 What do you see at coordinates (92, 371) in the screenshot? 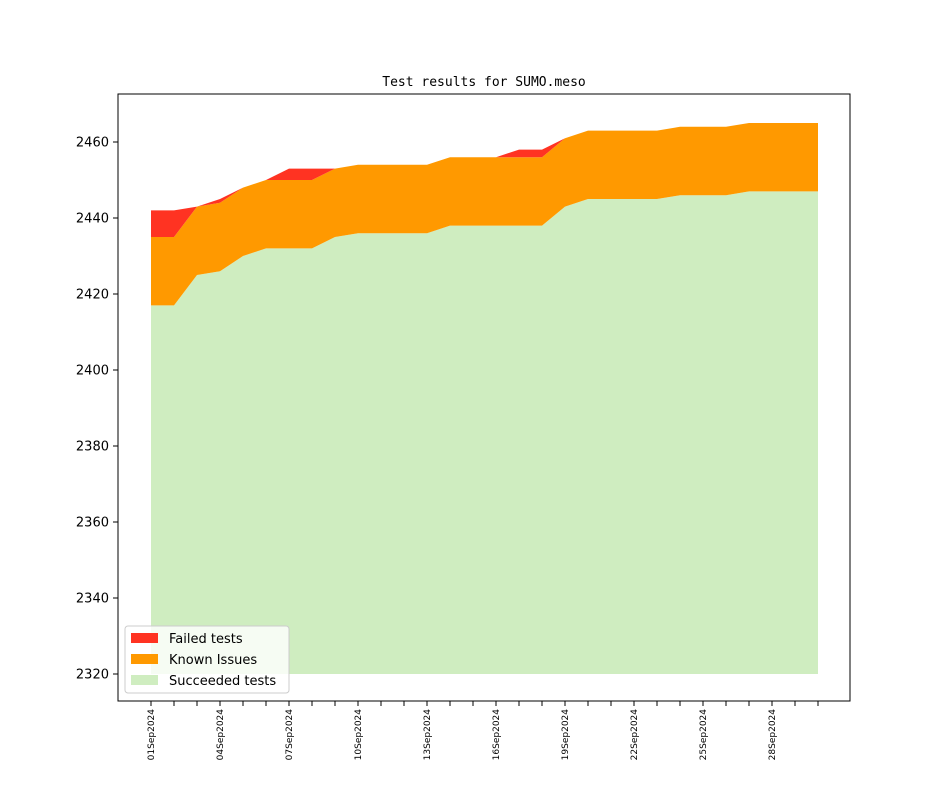
I see `y-tick-label: 2400` at bounding box center [92, 371].